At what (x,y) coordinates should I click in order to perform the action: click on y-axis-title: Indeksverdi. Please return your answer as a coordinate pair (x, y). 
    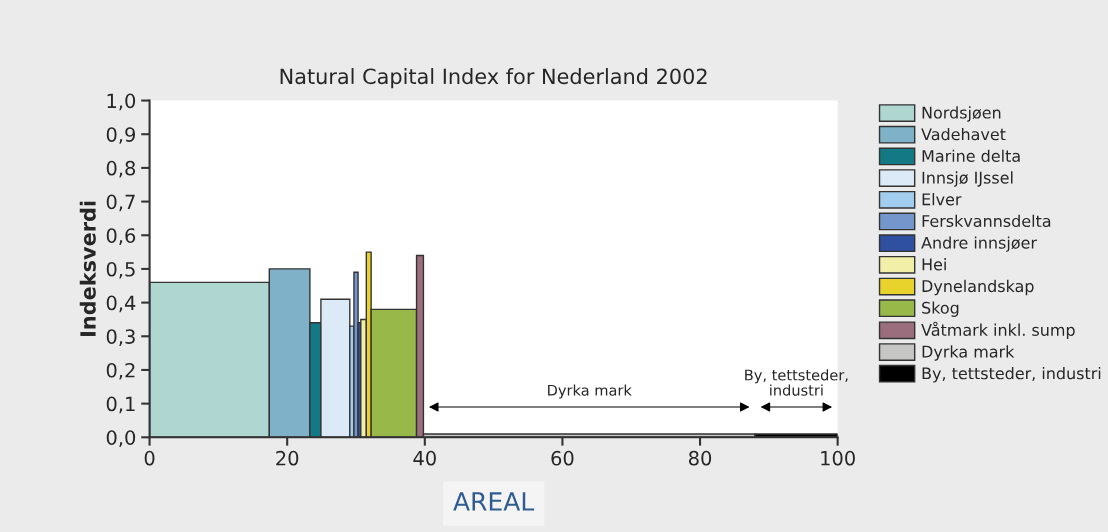
    Looking at the image, I should click on (87, 268).